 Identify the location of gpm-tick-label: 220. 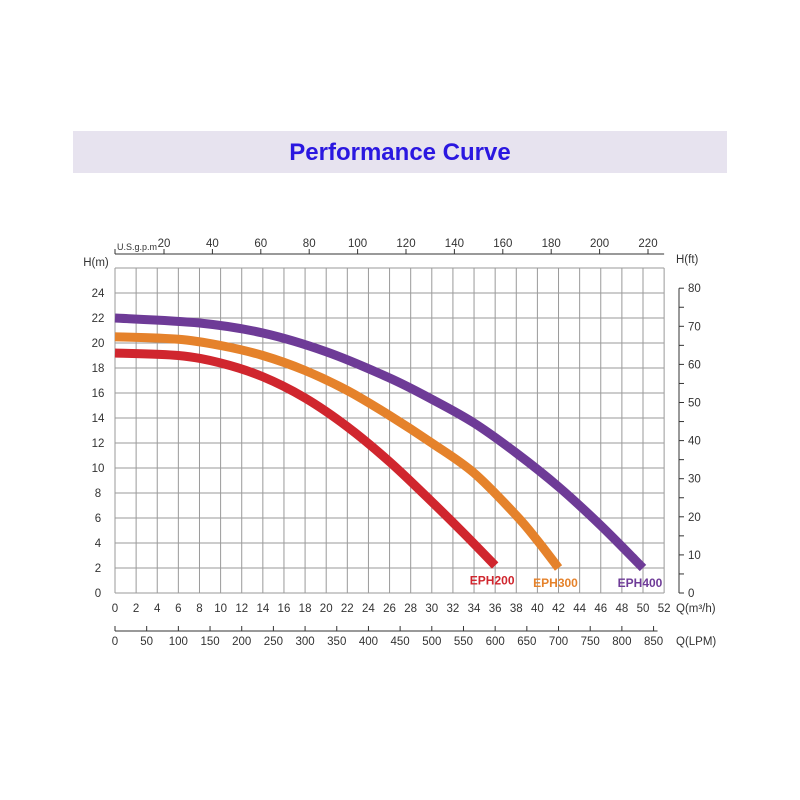
(647, 244).